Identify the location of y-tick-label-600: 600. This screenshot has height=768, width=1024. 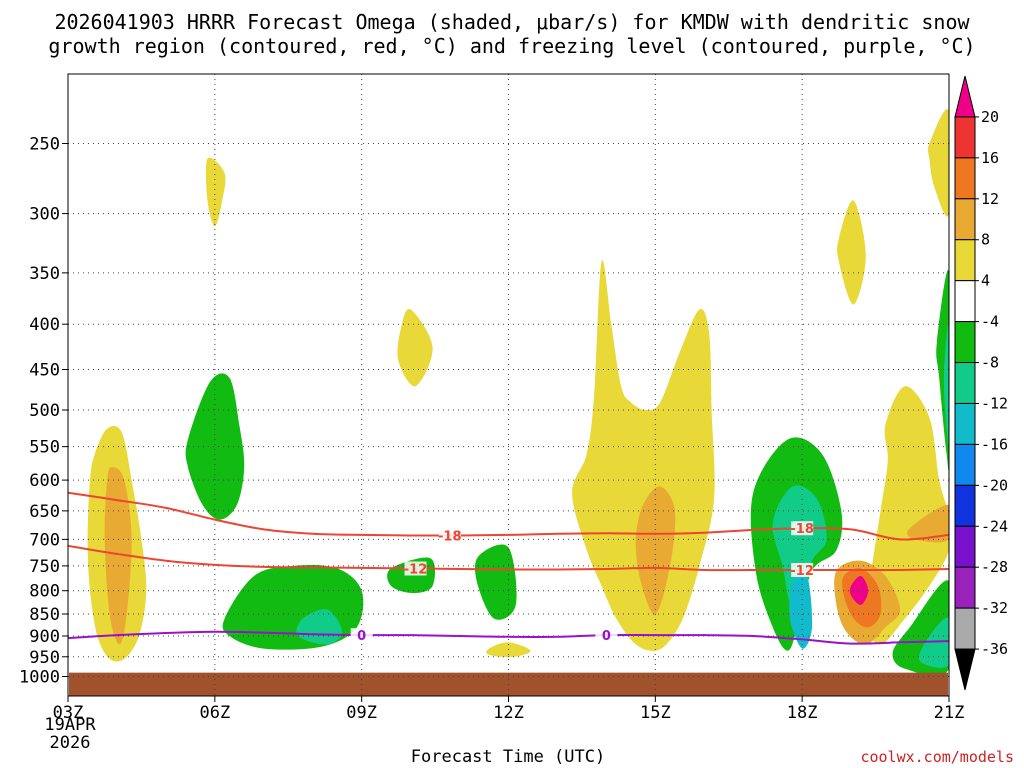
(44, 481).